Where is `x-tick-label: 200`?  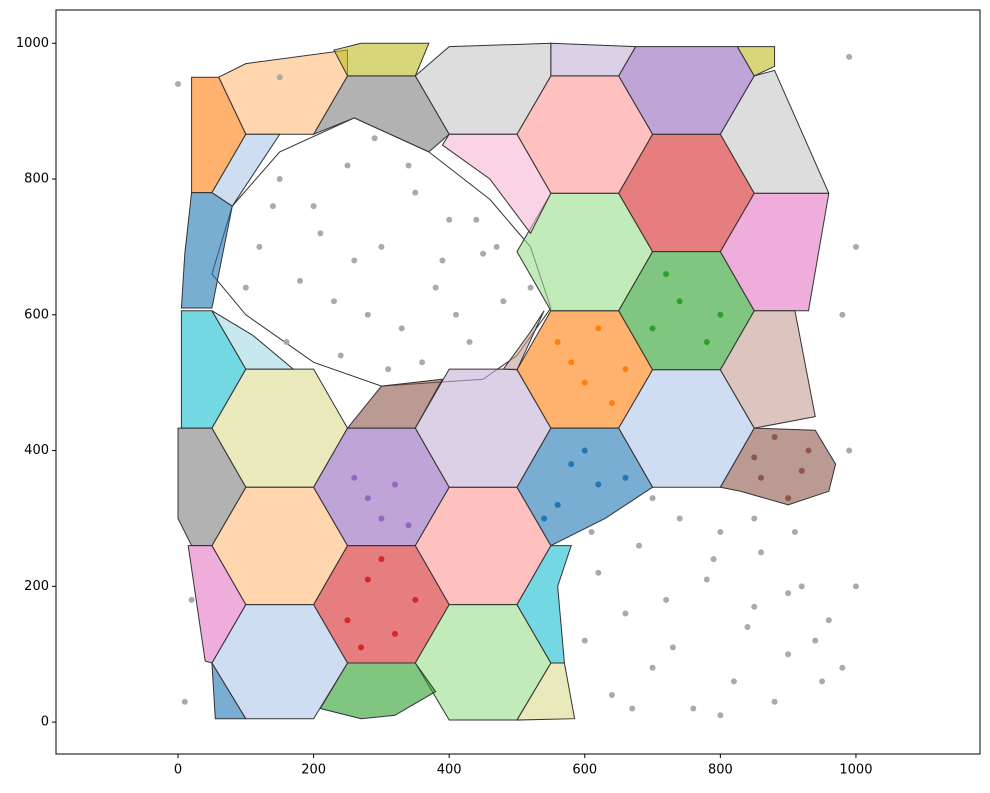
x-tick-label: 200 is located at coordinates (313, 770).